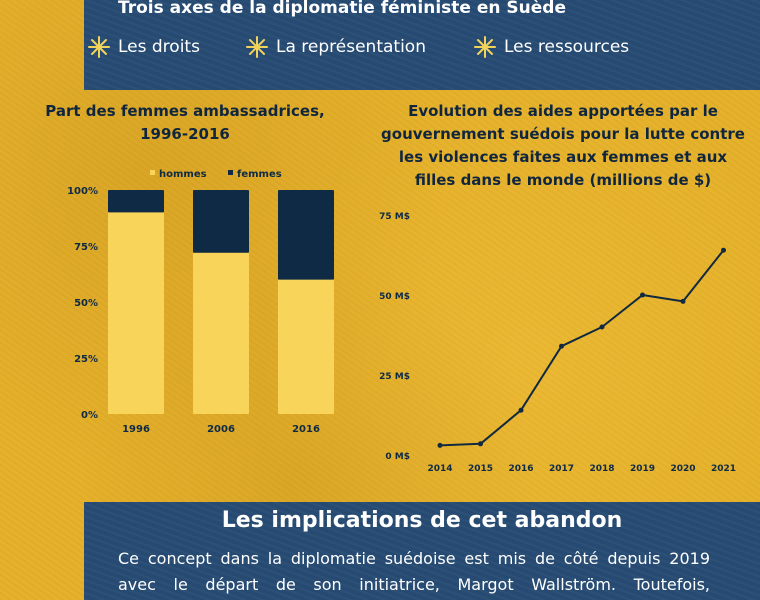  I want to click on axis-item-ressources: Les ressources, so click(551, 47).